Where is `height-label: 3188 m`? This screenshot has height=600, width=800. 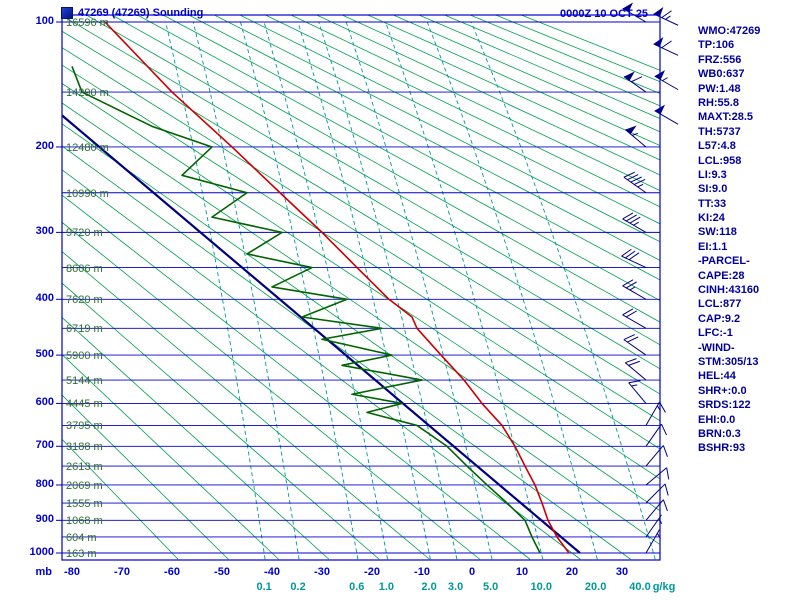 height-label: 3188 m is located at coordinates (84, 447).